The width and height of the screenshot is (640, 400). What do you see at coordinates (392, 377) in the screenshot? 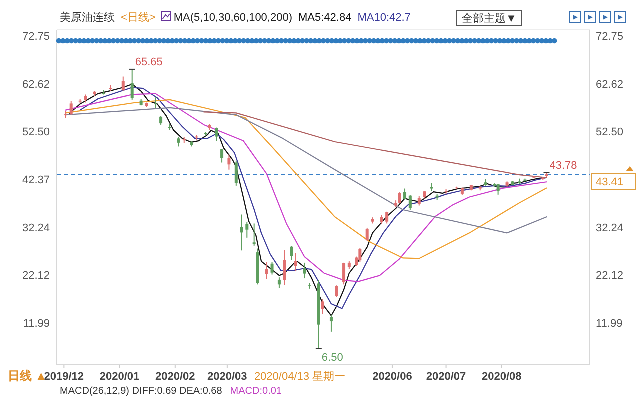
I see `x-tick-label: 2020/06` at bounding box center [392, 377].